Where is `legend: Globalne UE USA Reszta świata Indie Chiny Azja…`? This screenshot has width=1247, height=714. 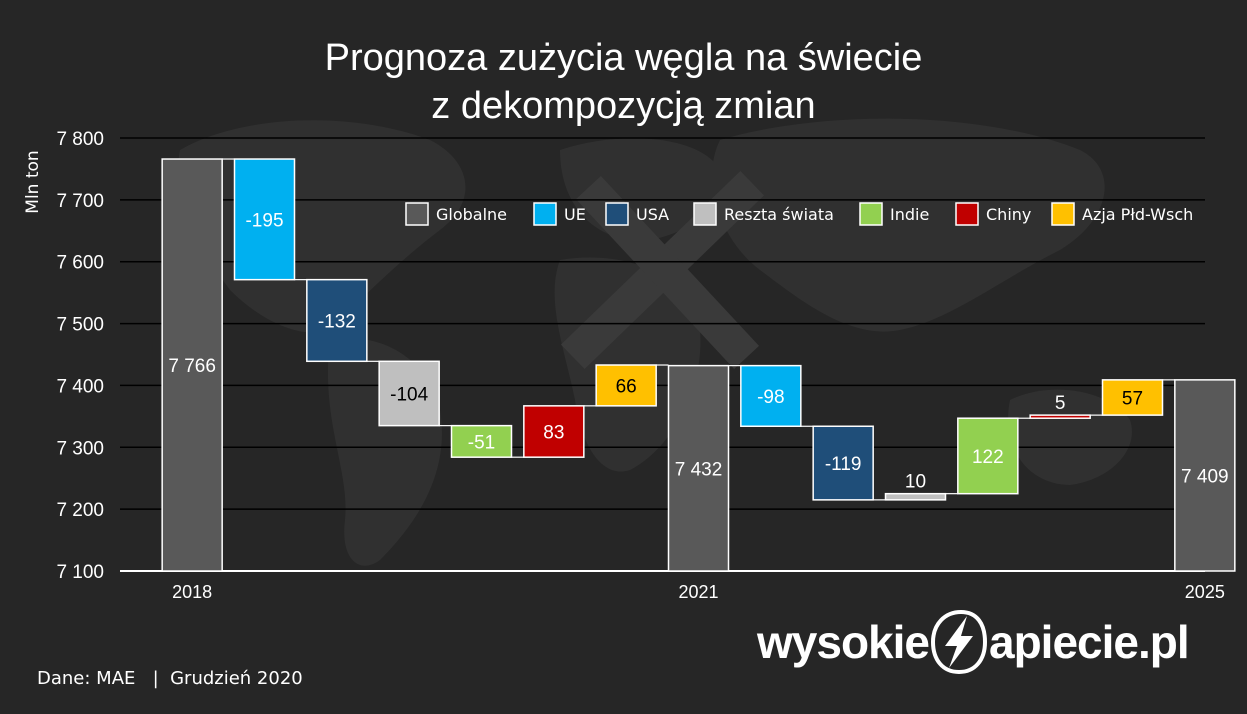
legend: Globalne UE USA Reszta świata Indie Chiny Azja… is located at coordinates (799, 214).